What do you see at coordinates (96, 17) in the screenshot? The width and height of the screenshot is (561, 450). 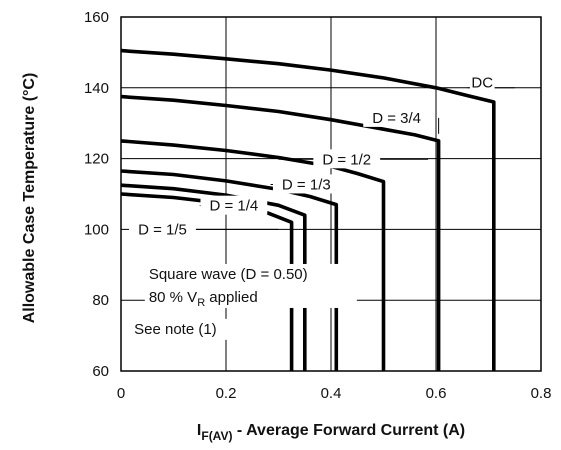 I see `y-tick-label: 160` at bounding box center [96, 17].